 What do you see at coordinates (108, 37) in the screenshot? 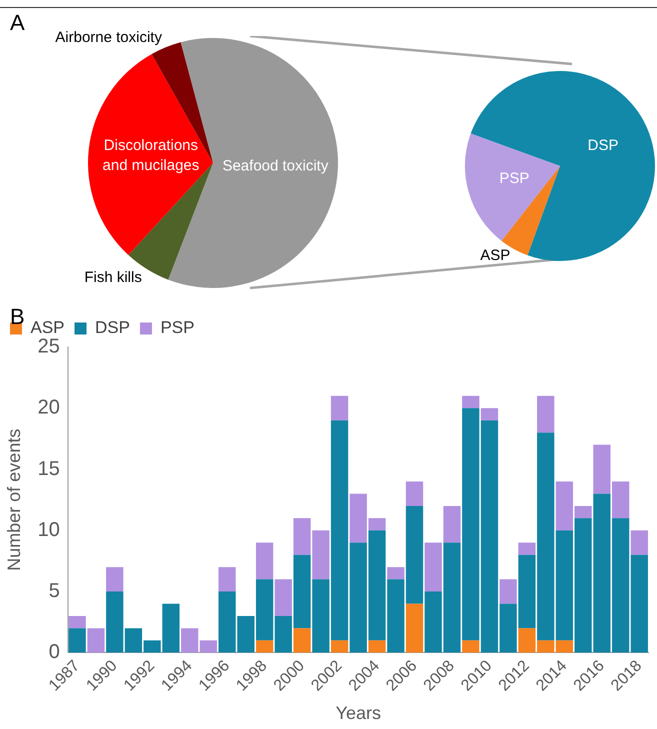
I see `slice-label: Airborne toxicity` at bounding box center [108, 37].